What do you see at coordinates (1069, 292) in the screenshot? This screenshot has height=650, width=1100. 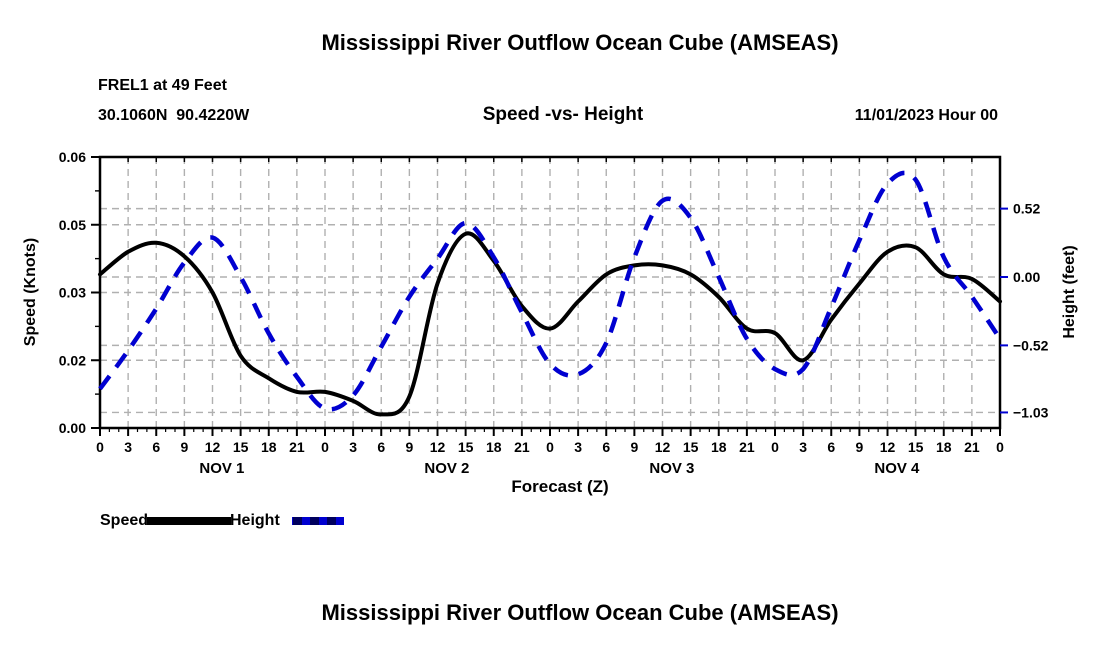 I see `right-axis-title: Height (feet)` at bounding box center [1069, 292].